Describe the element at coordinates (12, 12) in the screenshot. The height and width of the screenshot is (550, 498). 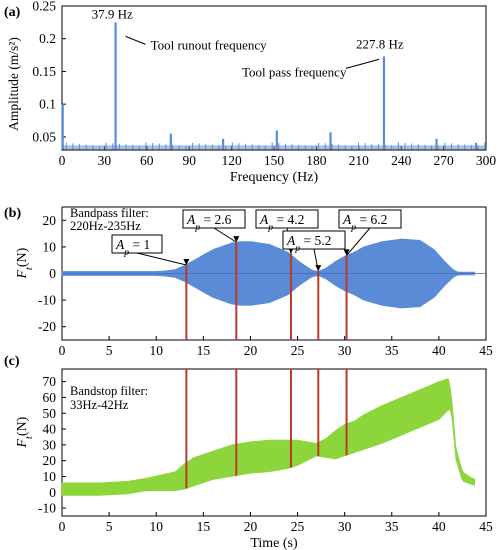
I see `panel-label: (a)` at that location.